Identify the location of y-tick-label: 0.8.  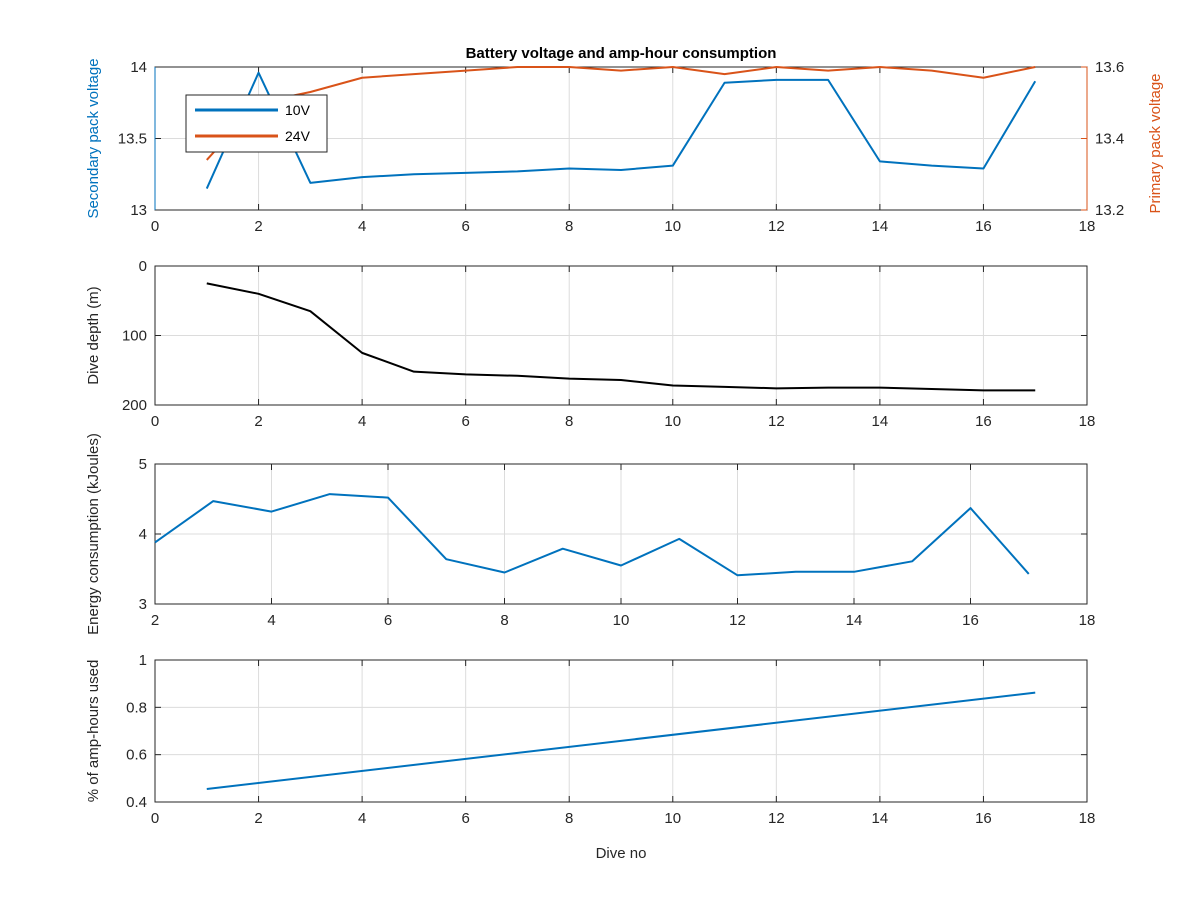
(136, 707).